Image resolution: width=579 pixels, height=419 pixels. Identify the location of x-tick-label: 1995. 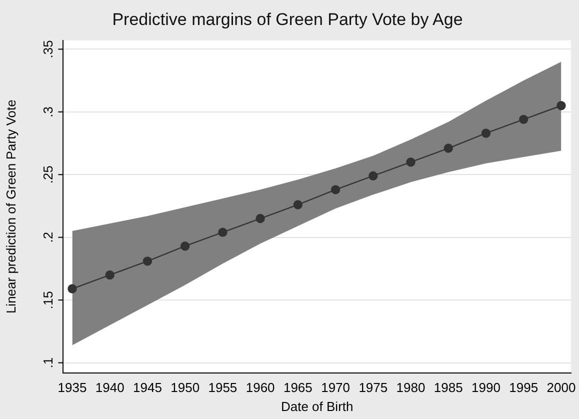
(523, 388).